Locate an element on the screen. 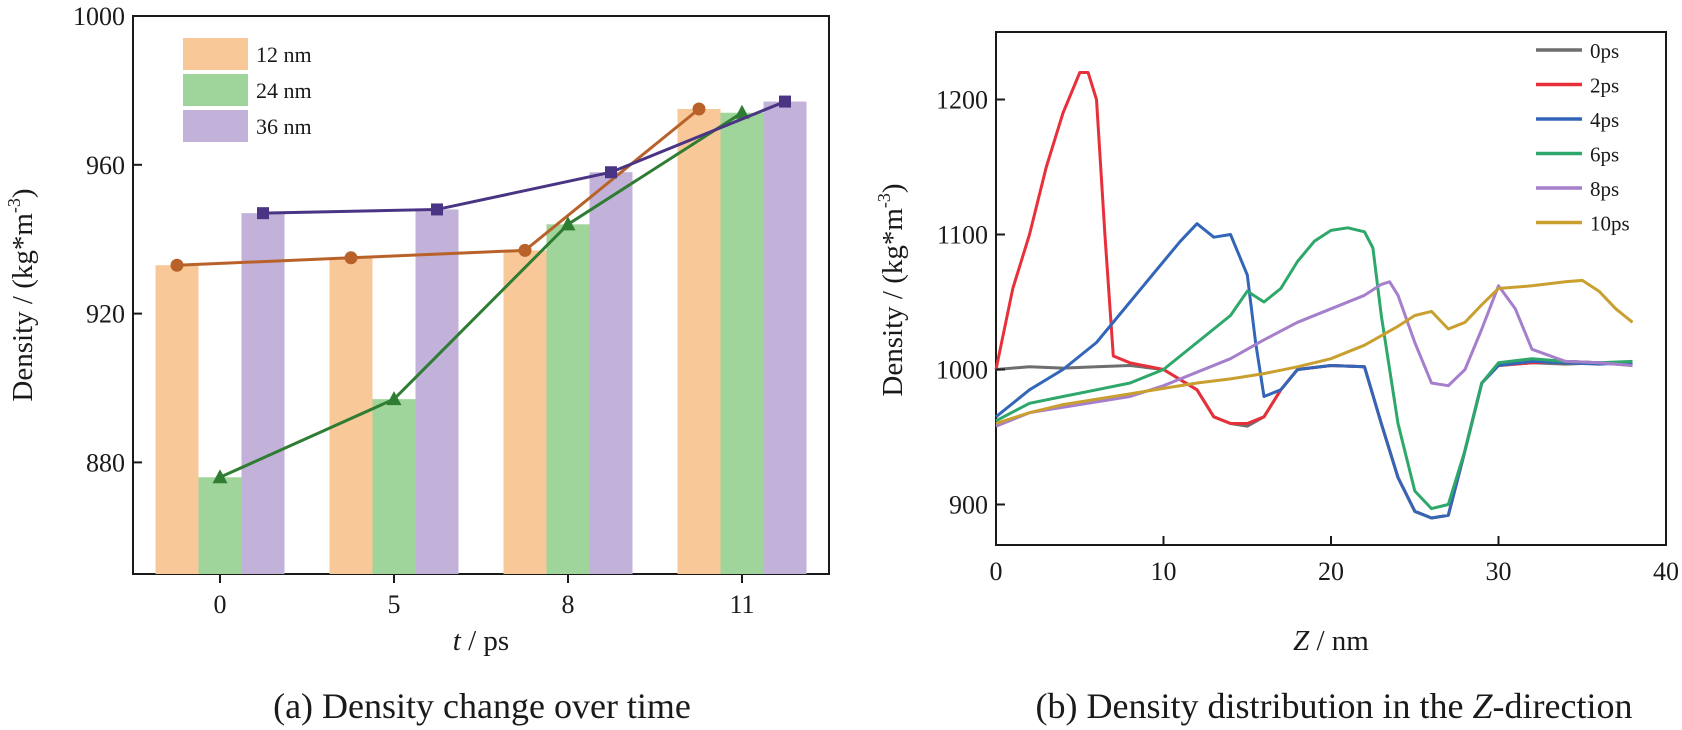 Image resolution: width=1682 pixels, height=730 pixels. x-tick-label-b: 30 is located at coordinates (1499, 571).